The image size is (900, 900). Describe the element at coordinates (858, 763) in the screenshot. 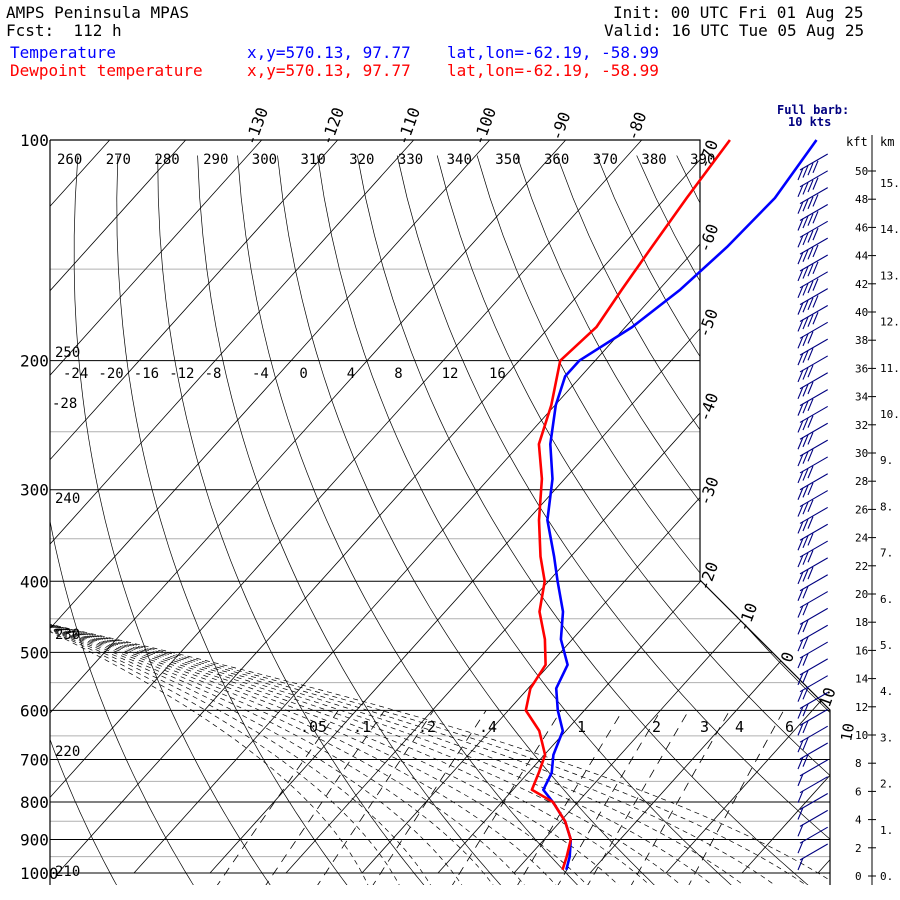

I see `kft-label: 8` at that location.